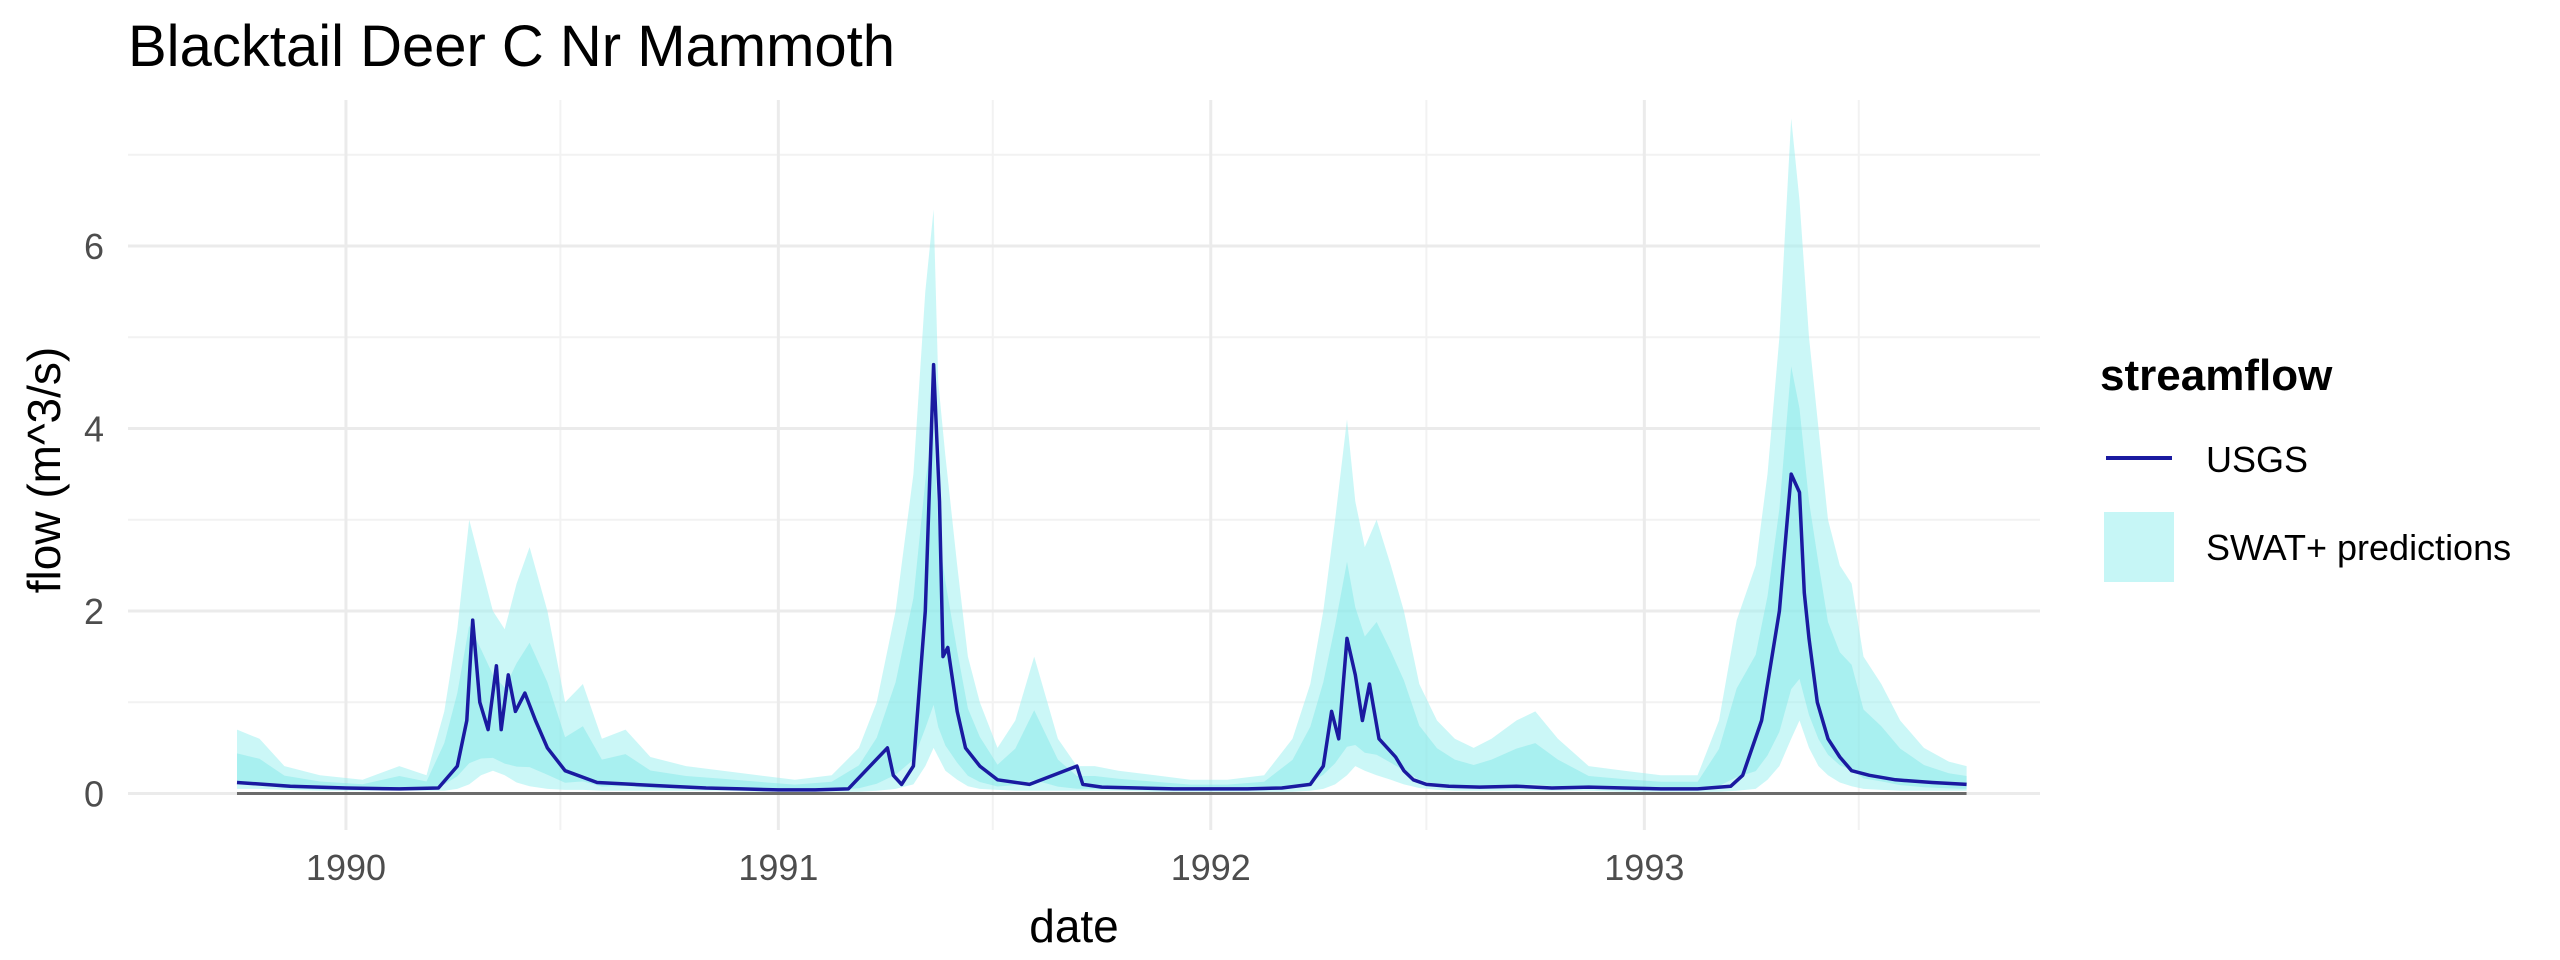 This screenshot has width=2560, height=960. What do you see at coordinates (511, 46) in the screenshot?
I see `chart-title: Blacktail Deer C Nr Mammoth` at bounding box center [511, 46].